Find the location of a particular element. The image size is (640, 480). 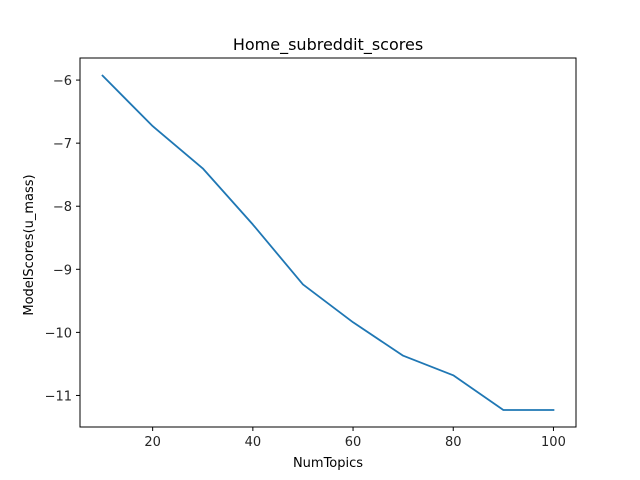

y-tick-label: −10 is located at coordinates (58, 333).